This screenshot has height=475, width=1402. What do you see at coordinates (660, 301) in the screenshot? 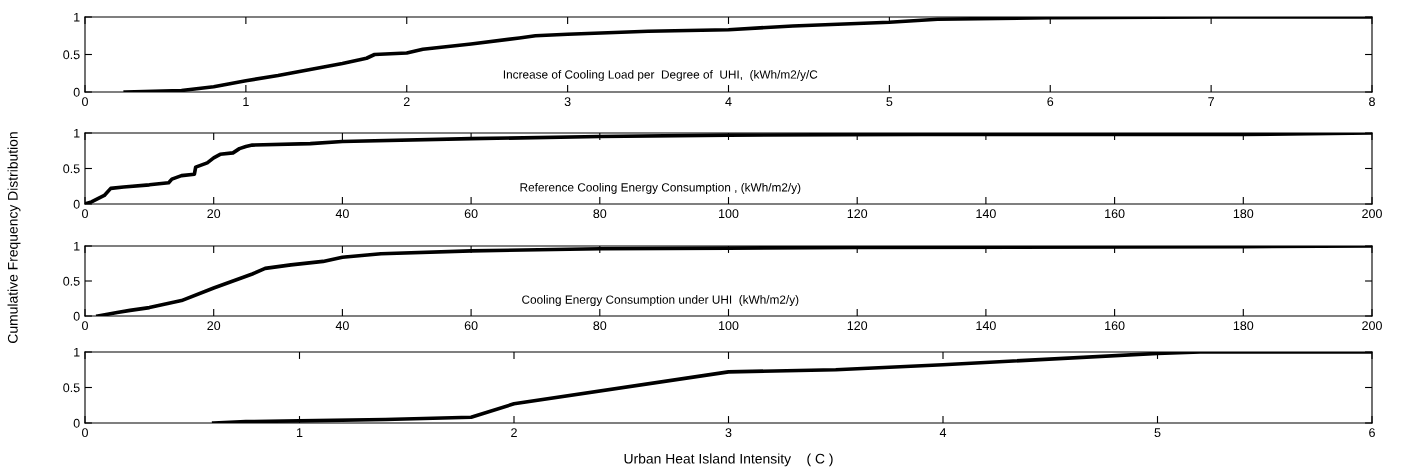
I see `annotation: Cooling Energy Consumption under UHI (kWh/m2/y)` at bounding box center [660, 301].